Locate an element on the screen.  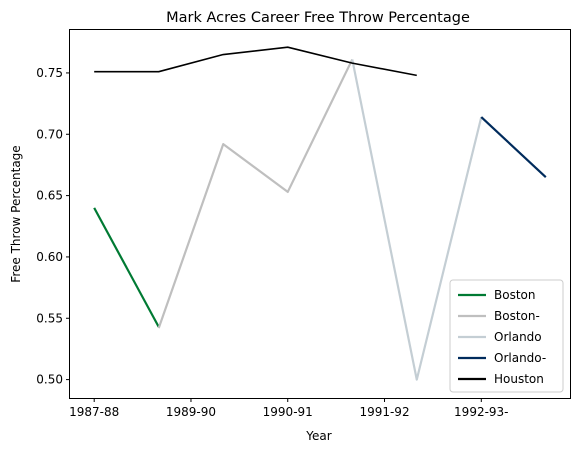
legend-label-orlando: Orlando is located at coordinates (518, 337).